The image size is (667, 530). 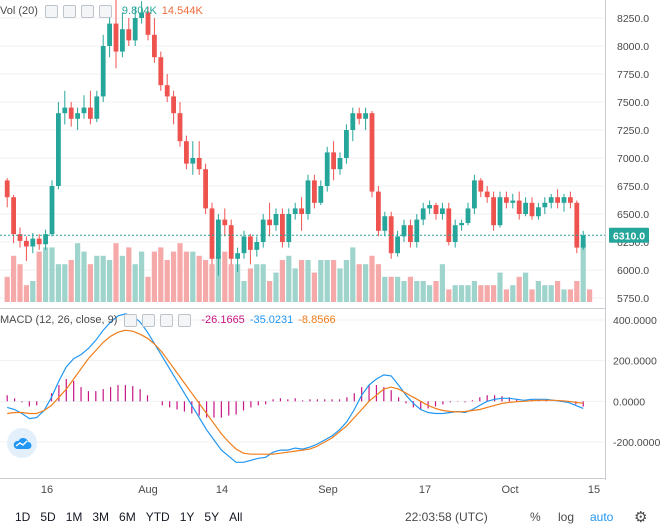 I want to click on auto-scale-button: auto, so click(x=602, y=517).